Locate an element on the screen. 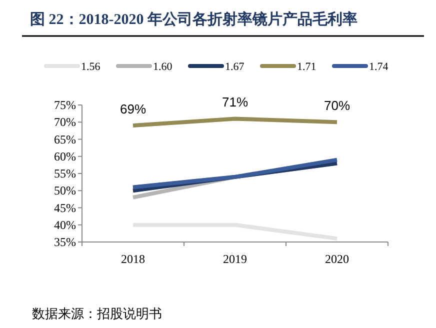  y-tick-label: 45% is located at coordinates (65, 207).